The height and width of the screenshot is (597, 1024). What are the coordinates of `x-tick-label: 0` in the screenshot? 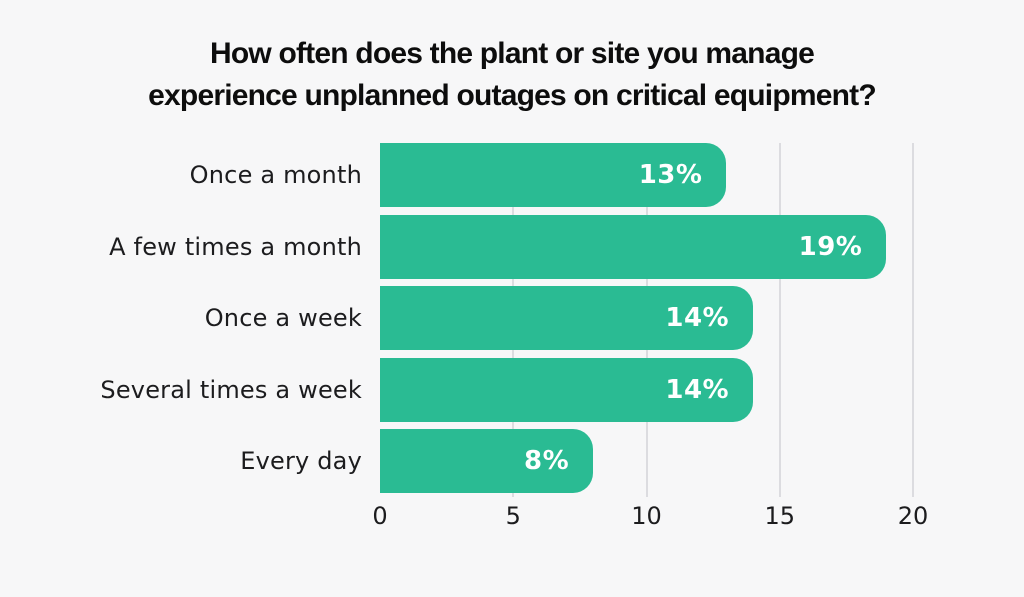 It's located at (380, 516).